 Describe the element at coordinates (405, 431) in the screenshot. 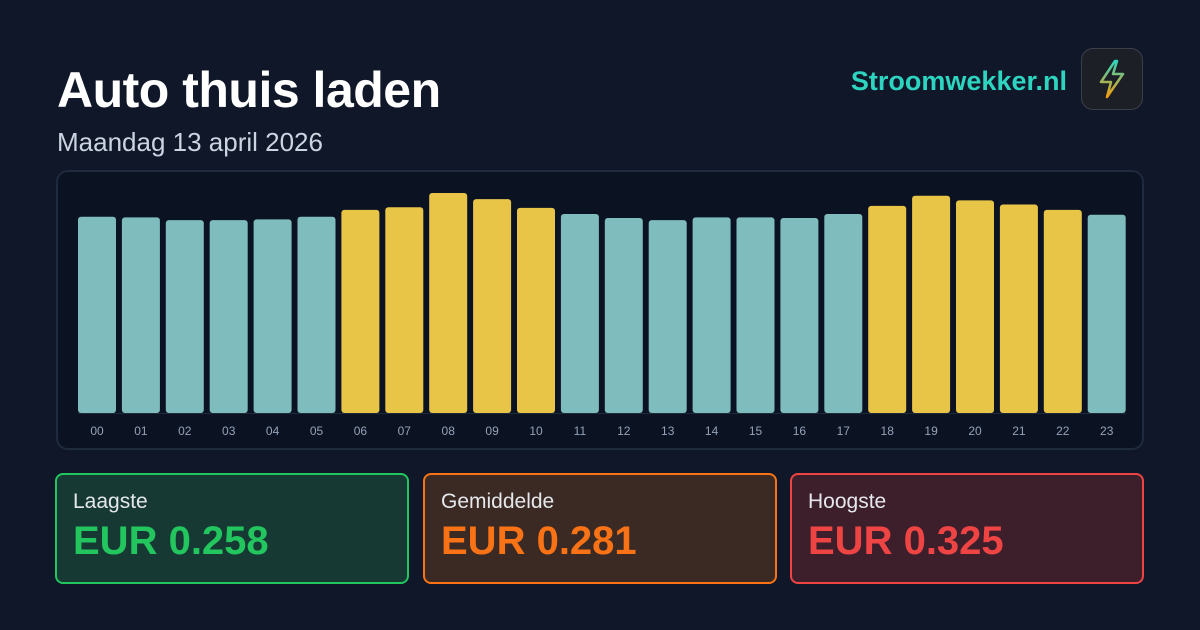

I see `x-tick-label: 07` at that location.